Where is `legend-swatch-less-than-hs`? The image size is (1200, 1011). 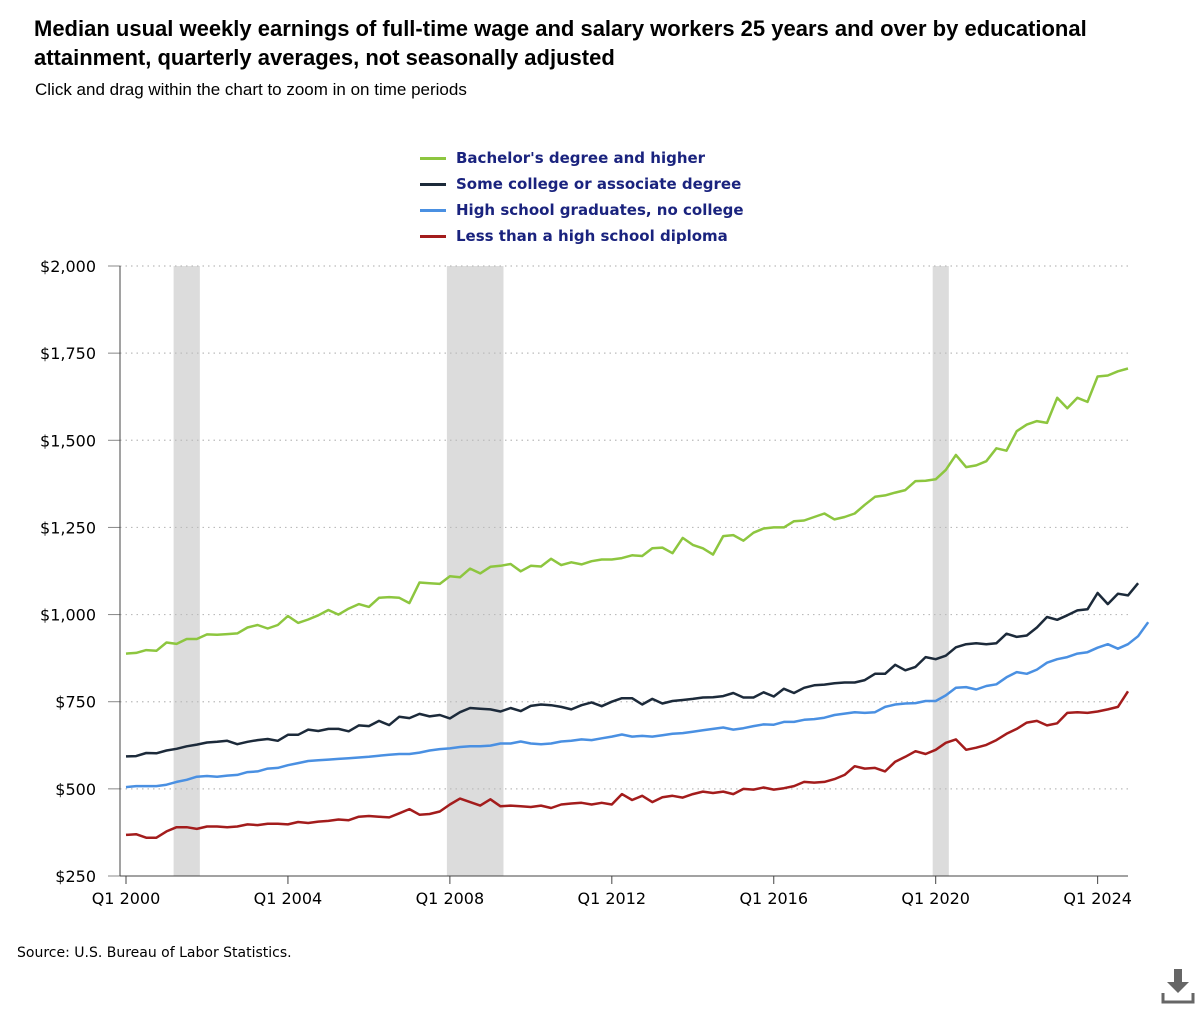
legend-swatch-less-than-hs is located at coordinates (433, 236).